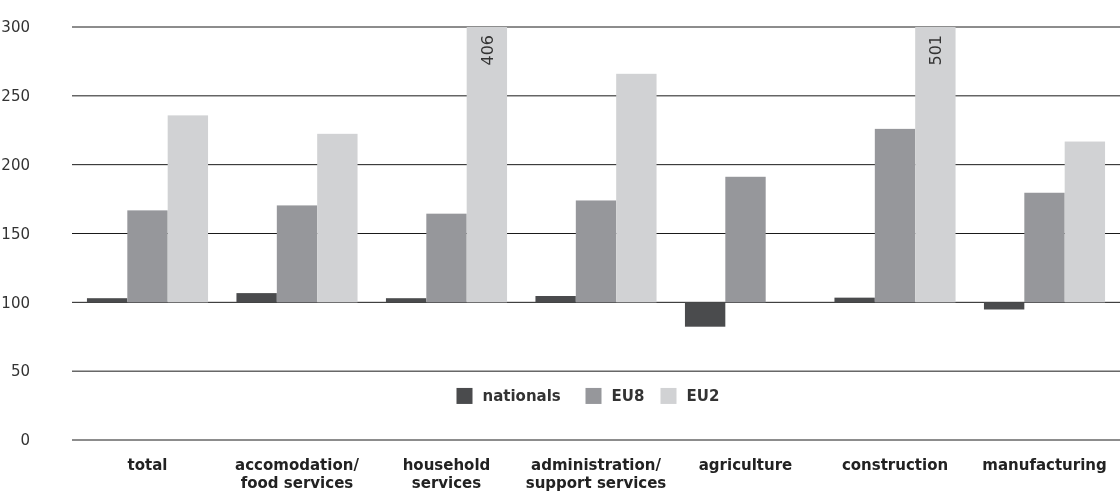  Describe the element at coordinates (628, 396) in the screenshot. I see `legend-label: EU8` at that location.